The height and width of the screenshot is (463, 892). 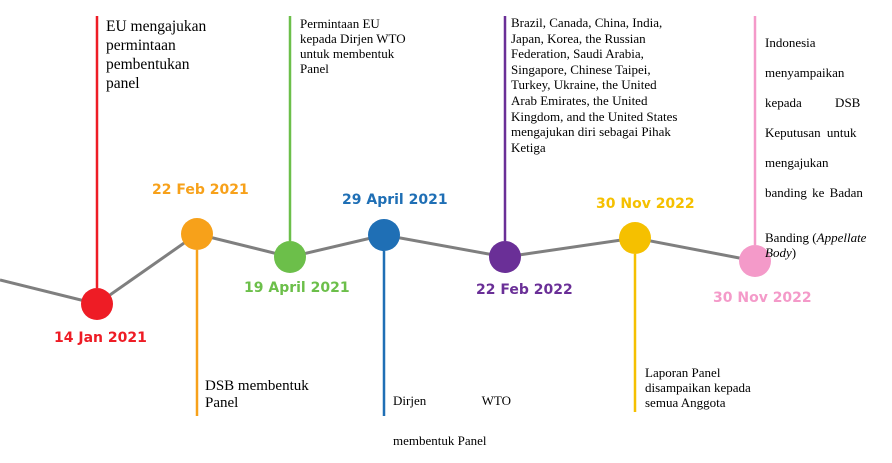 What do you see at coordinates (794, 252) in the screenshot?
I see `event-text-30-nov-2022-b-last-close: )` at bounding box center [794, 252].